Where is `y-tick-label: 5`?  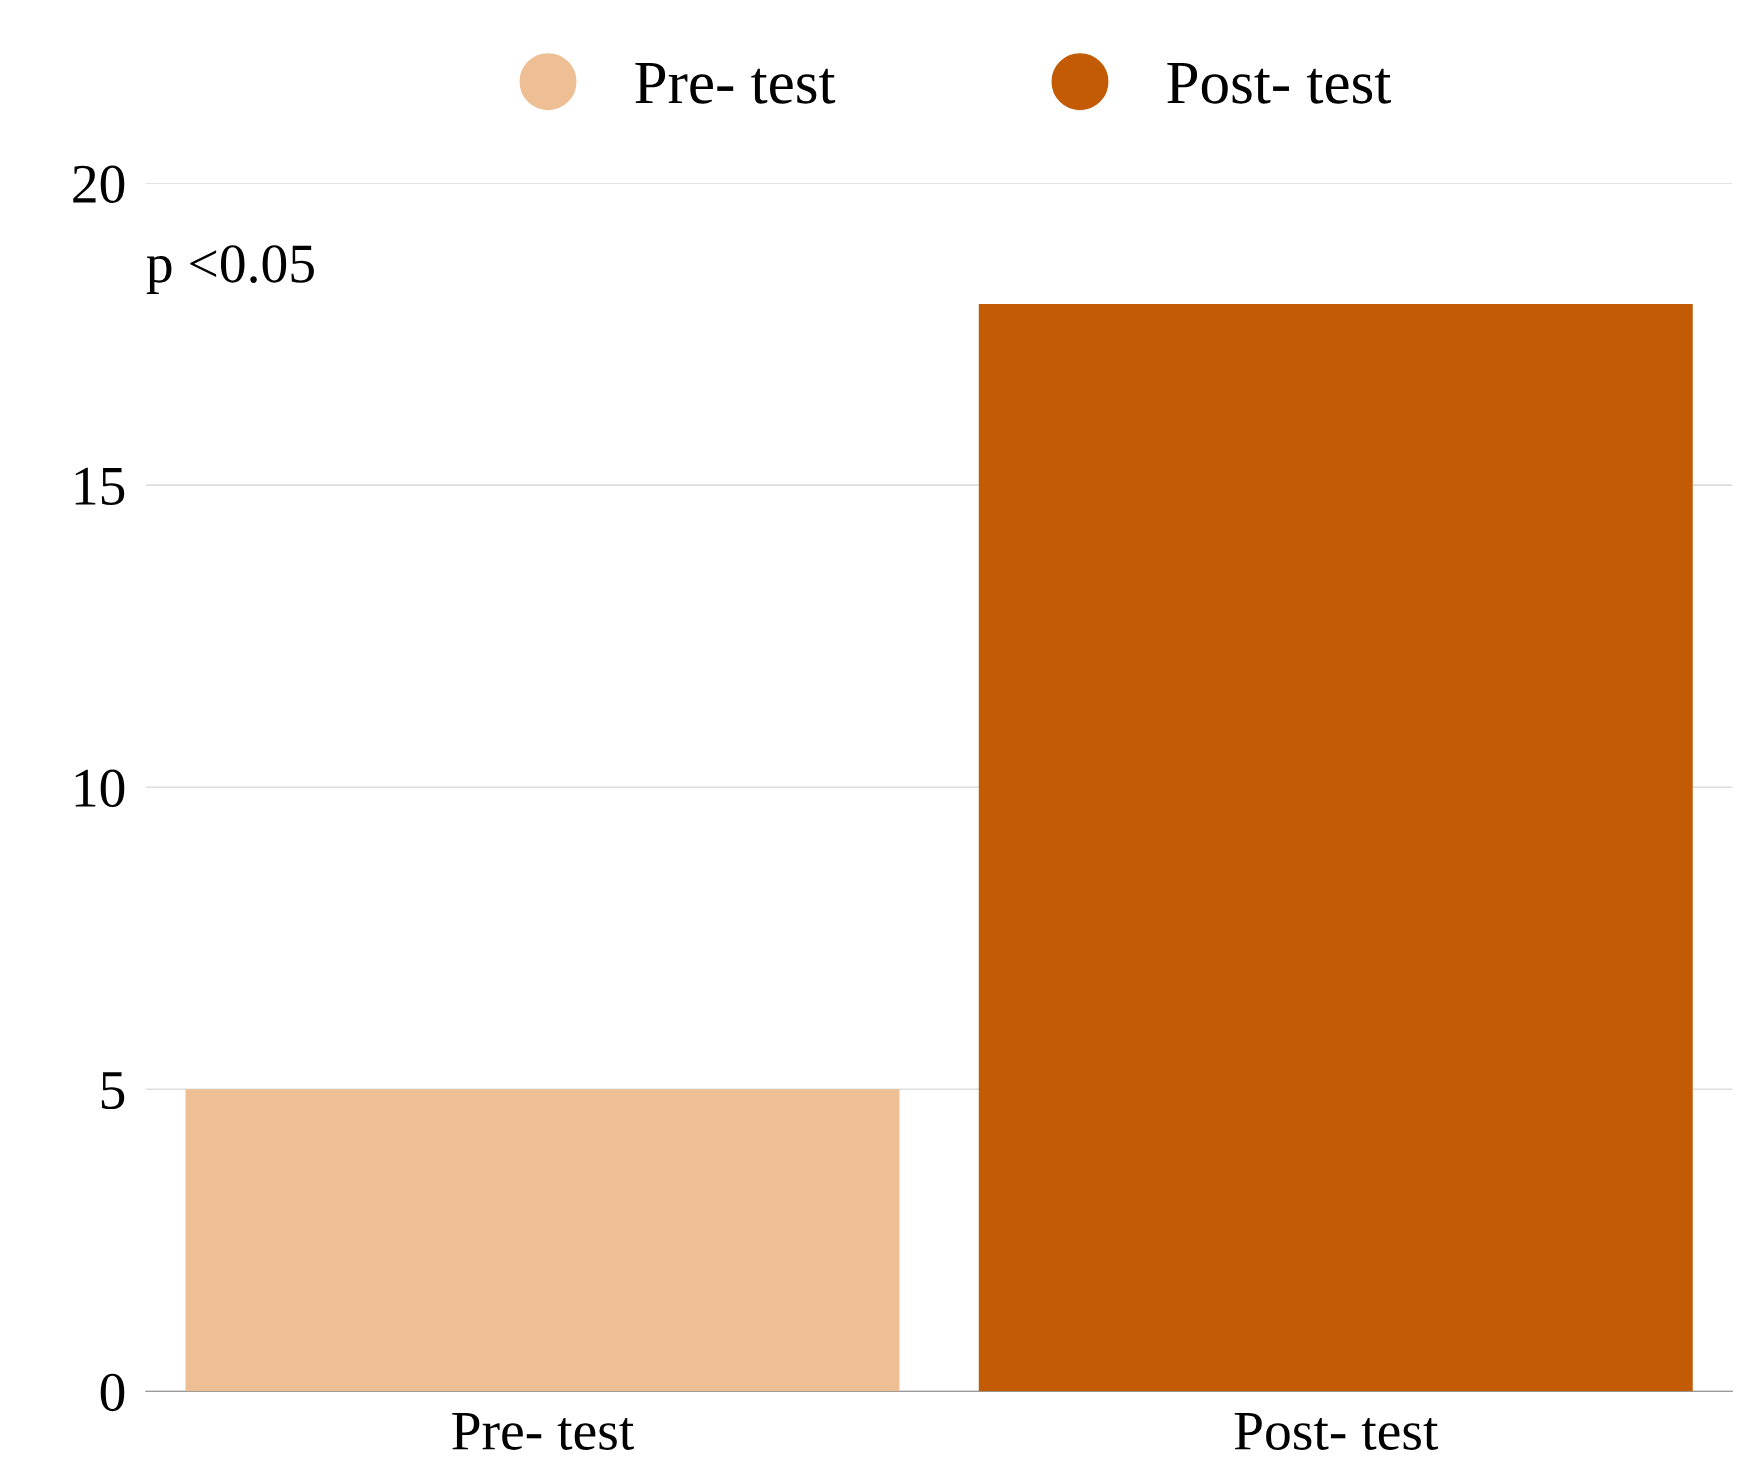
y-tick-label: 5 is located at coordinates (113, 1091).